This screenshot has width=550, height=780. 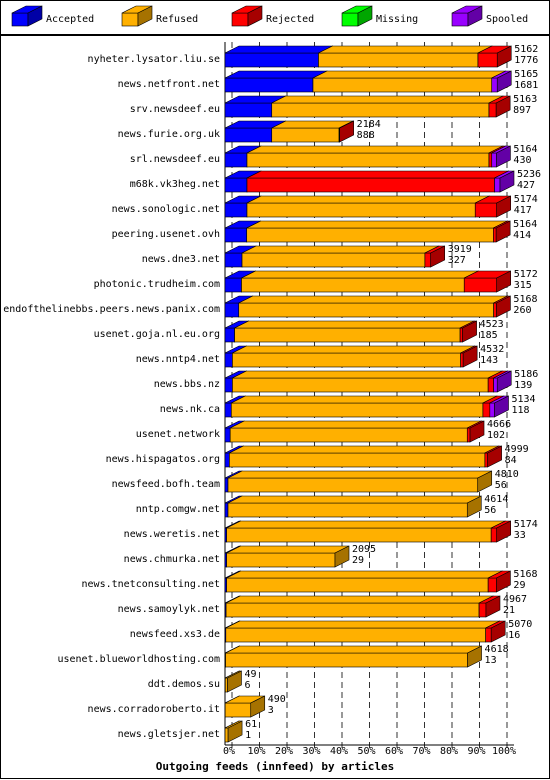 What do you see at coordinates (169, 734) in the screenshot?
I see `host-label: news.gletsjer.net` at bounding box center [169, 734].